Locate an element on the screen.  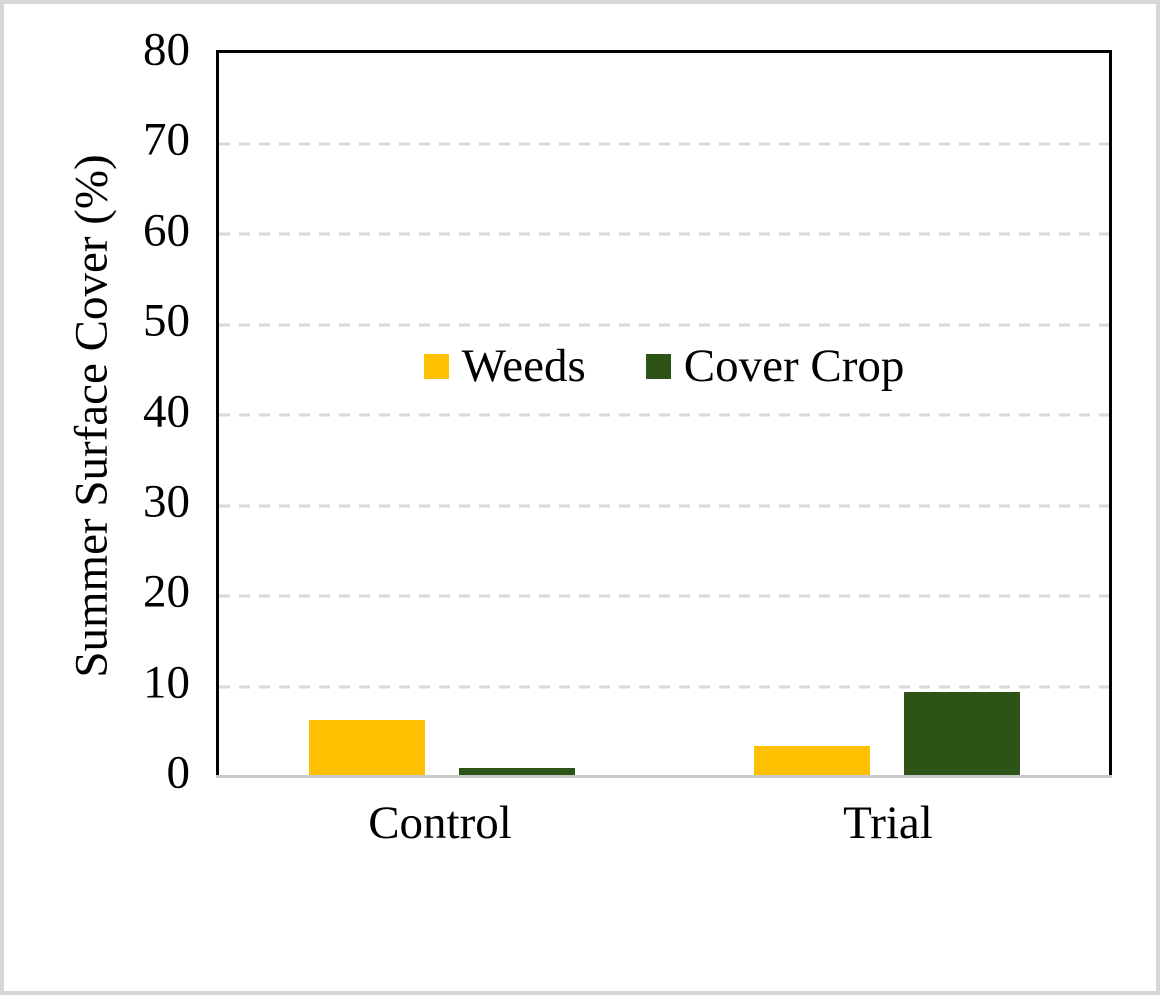
bar-cover-crop-trial is located at coordinates (961, 734).